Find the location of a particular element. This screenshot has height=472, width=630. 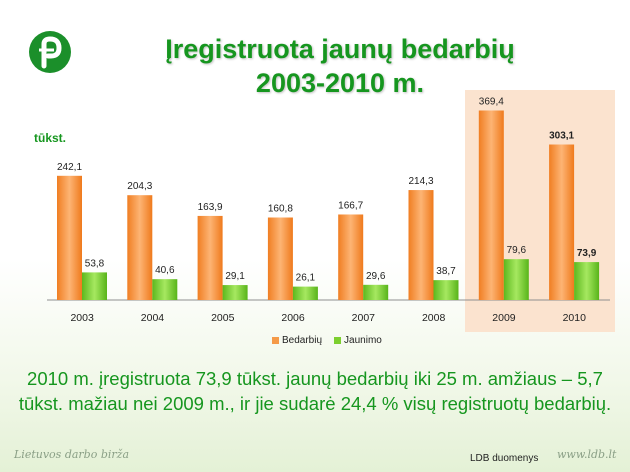

legend-label-bedarbiu: Bedarbių is located at coordinates (302, 340).